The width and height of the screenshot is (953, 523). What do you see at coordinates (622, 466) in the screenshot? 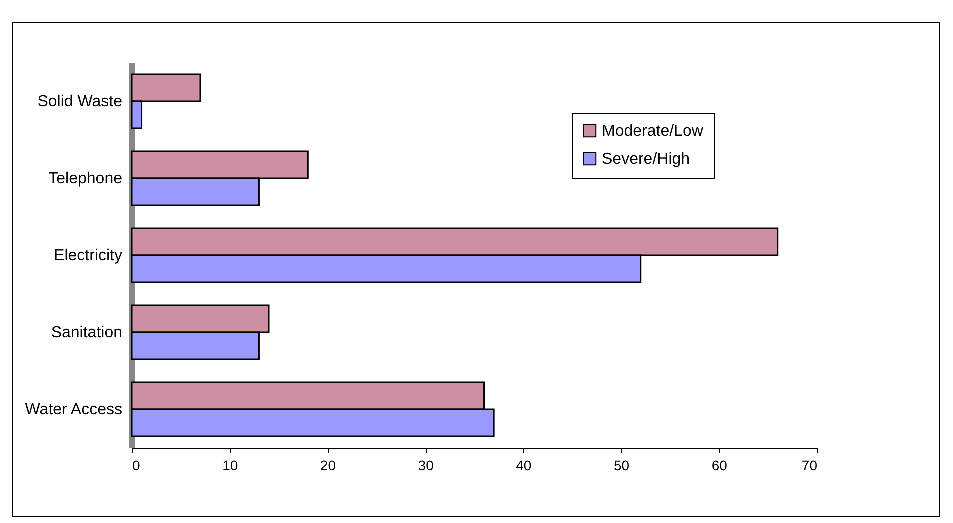
I see `x-tick-label: 50` at bounding box center [622, 466].